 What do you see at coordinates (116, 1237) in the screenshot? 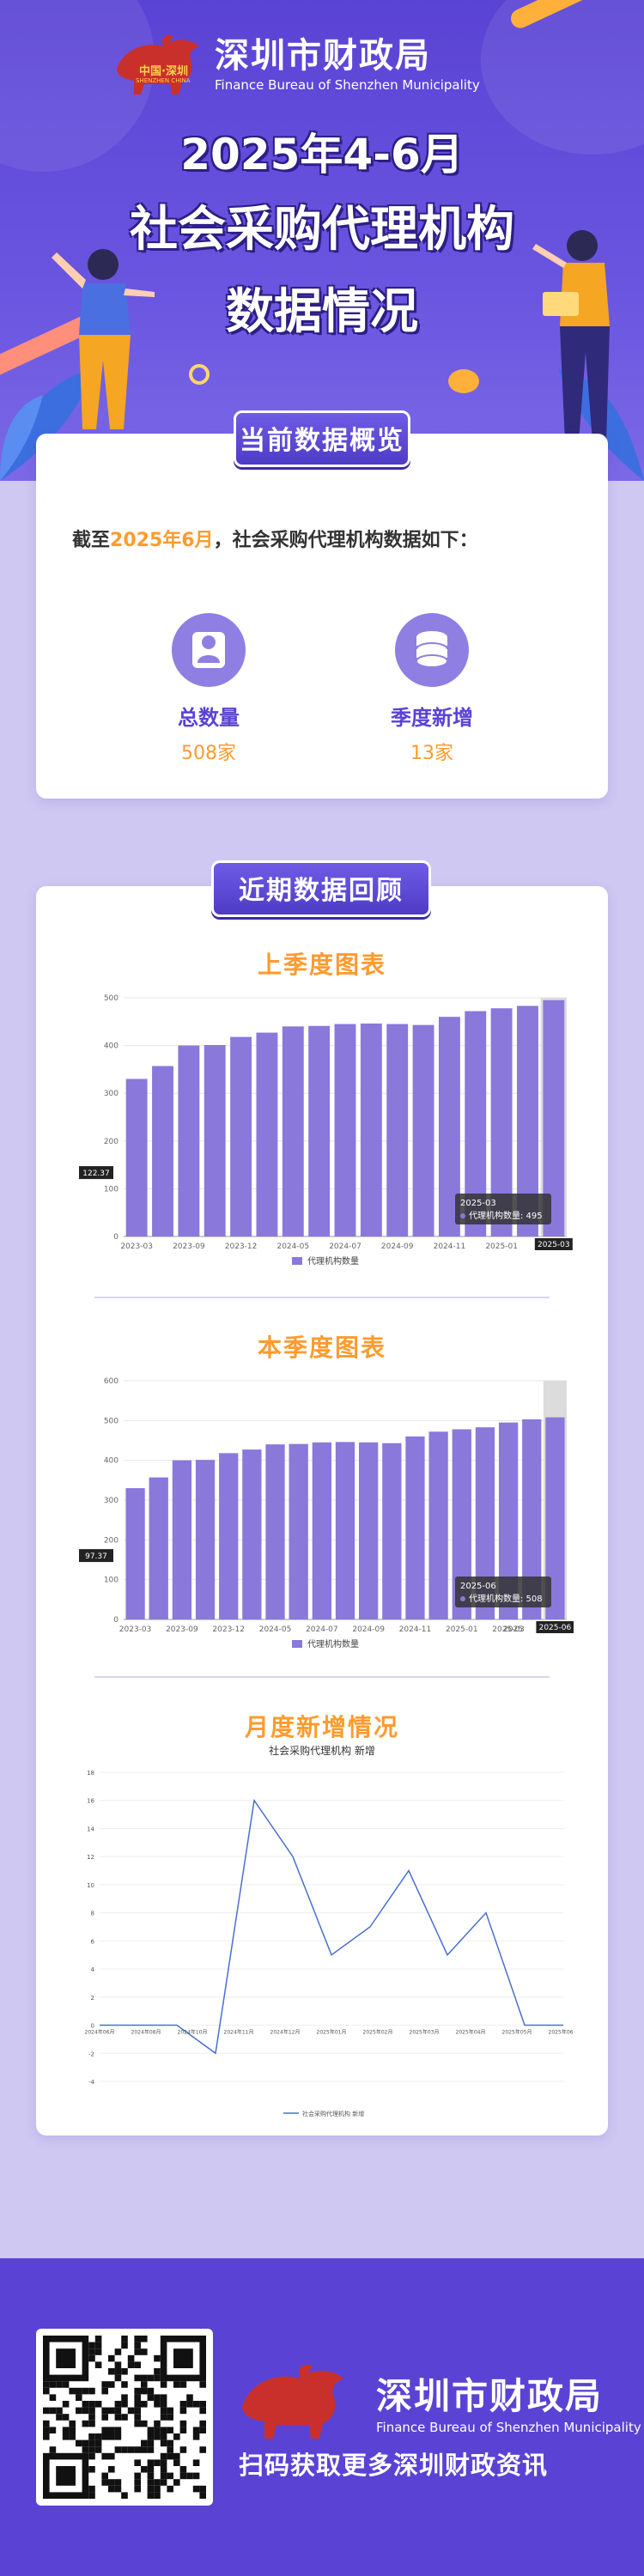
I see `y-tick-label: 0` at bounding box center [116, 1237].